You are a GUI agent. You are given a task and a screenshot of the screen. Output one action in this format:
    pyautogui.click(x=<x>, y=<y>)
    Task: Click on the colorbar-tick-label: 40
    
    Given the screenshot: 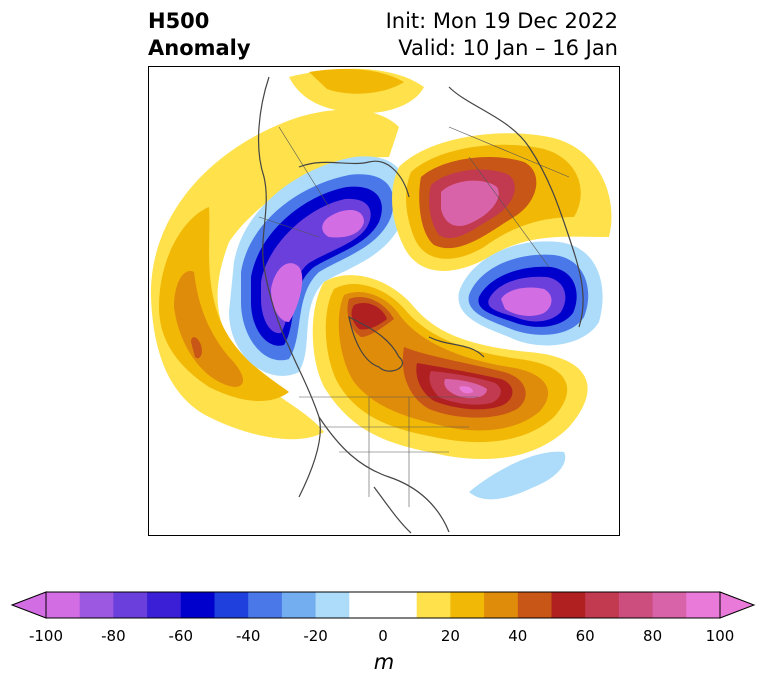 What is the action you would take?
    pyautogui.click(x=518, y=636)
    